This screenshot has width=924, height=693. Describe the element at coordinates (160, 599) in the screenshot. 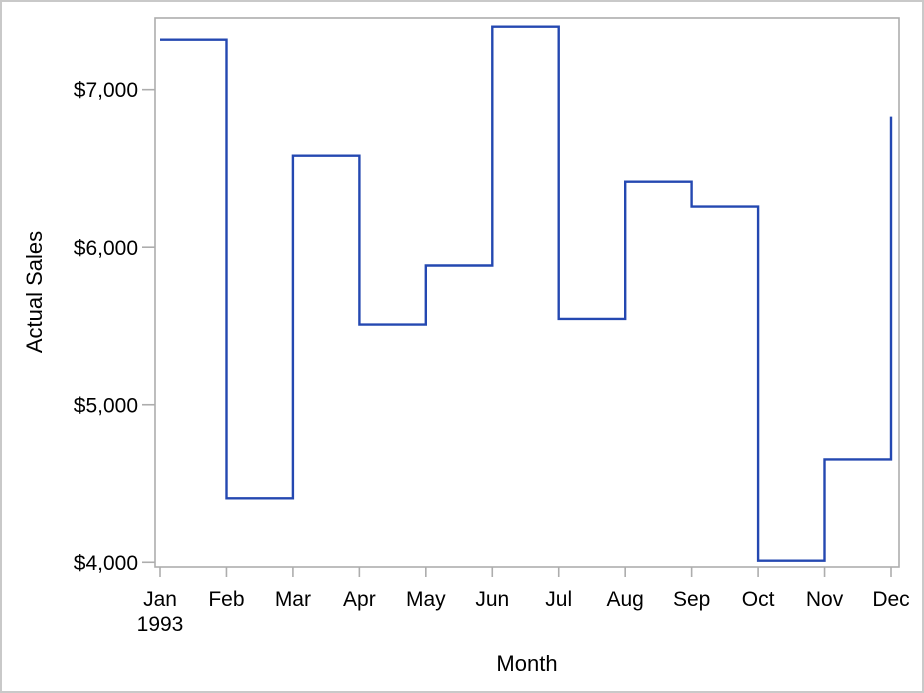

I see `x-tick-label: Jan` at that location.